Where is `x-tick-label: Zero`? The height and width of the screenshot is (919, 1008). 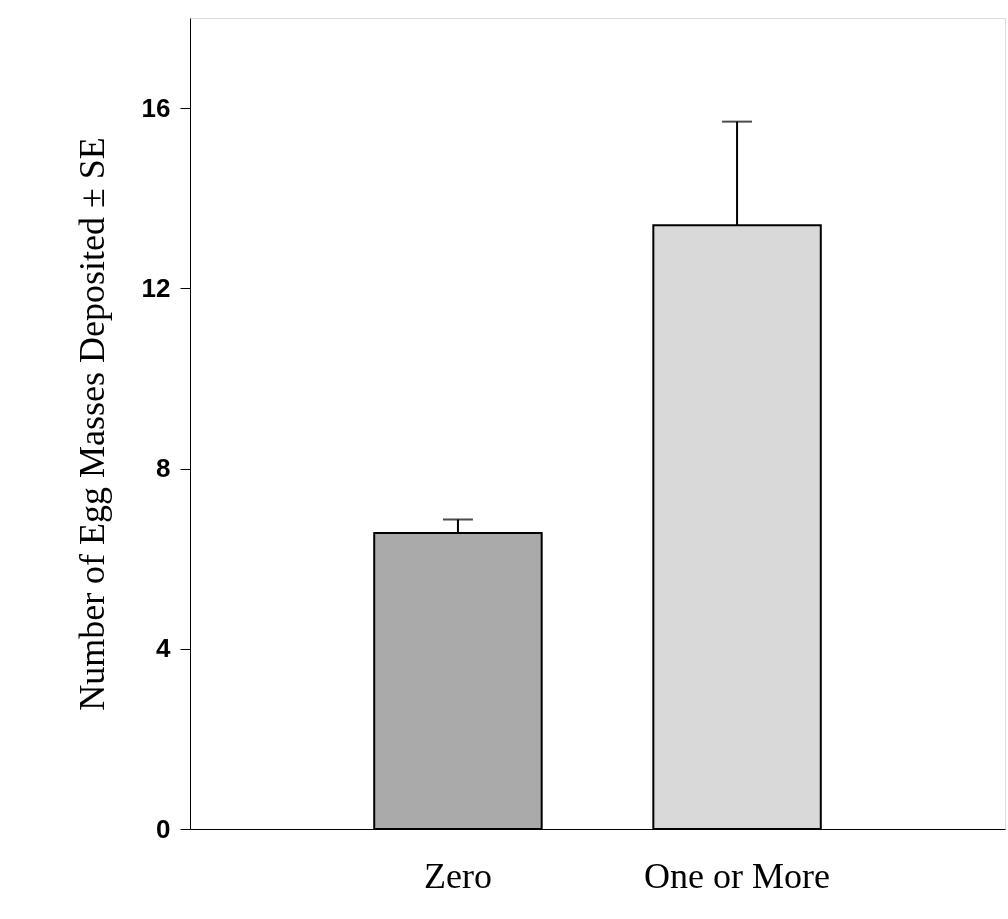
x-tick-label: Zero is located at coordinates (457, 875).